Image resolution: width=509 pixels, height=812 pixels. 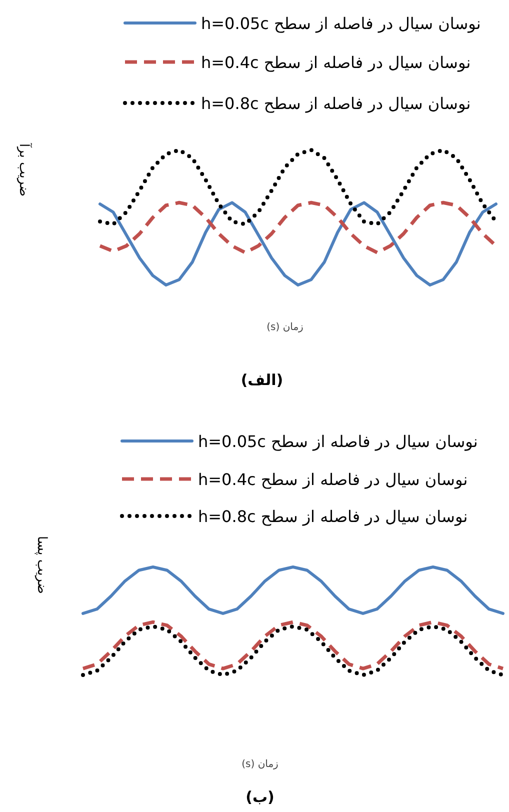 What do you see at coordinates (41, 565) in the screenshot?
I see `y-axis-title: ضریب پسا` at bounding box center [41, 565].